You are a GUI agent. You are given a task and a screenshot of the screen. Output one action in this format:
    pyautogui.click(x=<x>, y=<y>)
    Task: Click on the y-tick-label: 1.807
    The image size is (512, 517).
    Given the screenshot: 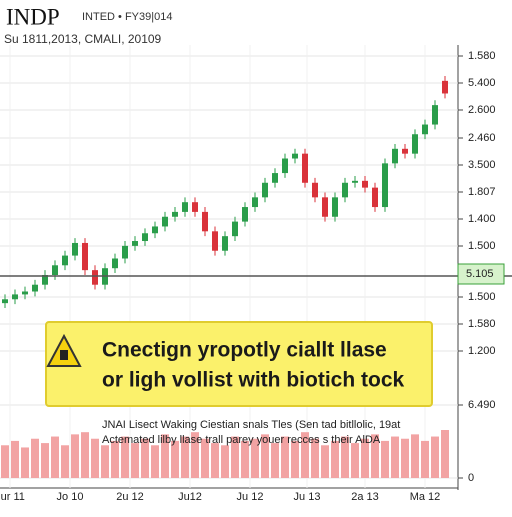 What is the action you would take?
    pyautogui.click(x=482, y=192)
    